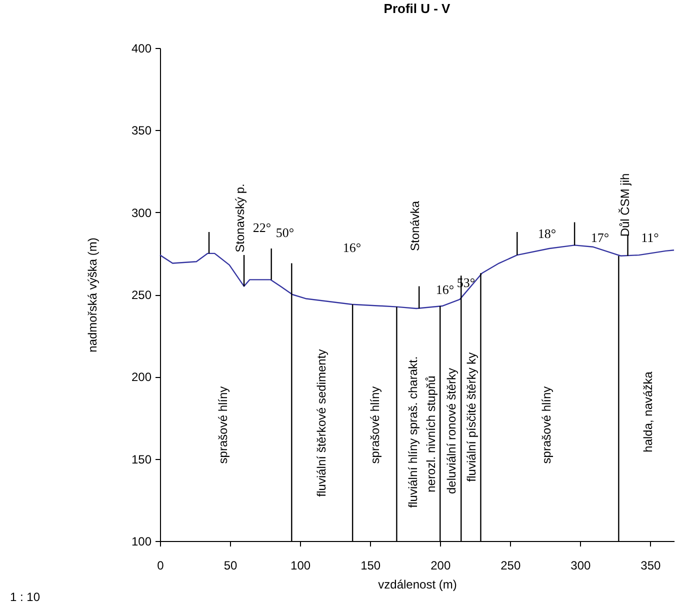  I want to click on annotation: 17°, so click(600, 237).